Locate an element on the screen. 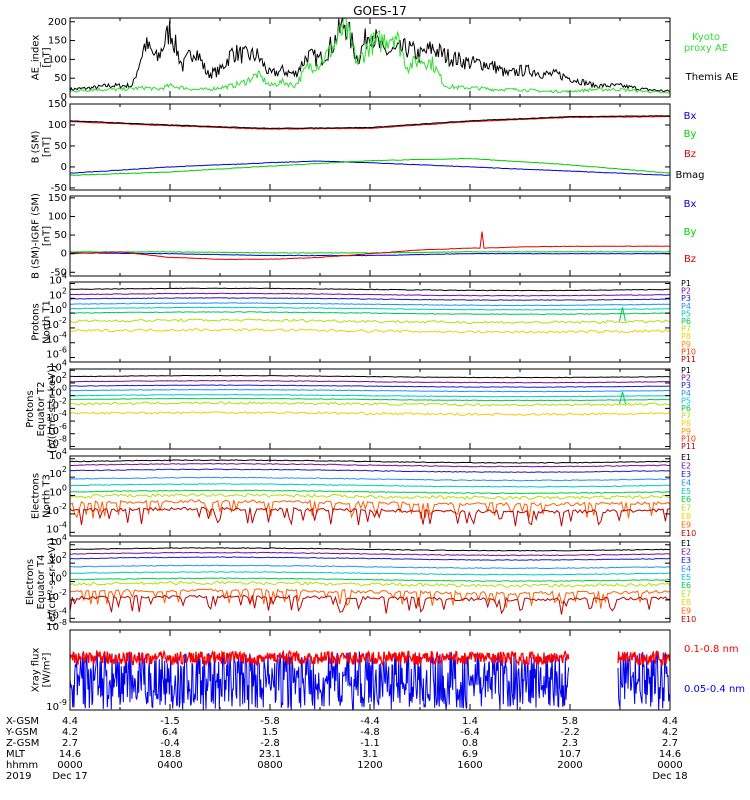 The image size is (750, 800). b_minus_igrf-ytick-label: 150 is located at coordinates (57, 198).